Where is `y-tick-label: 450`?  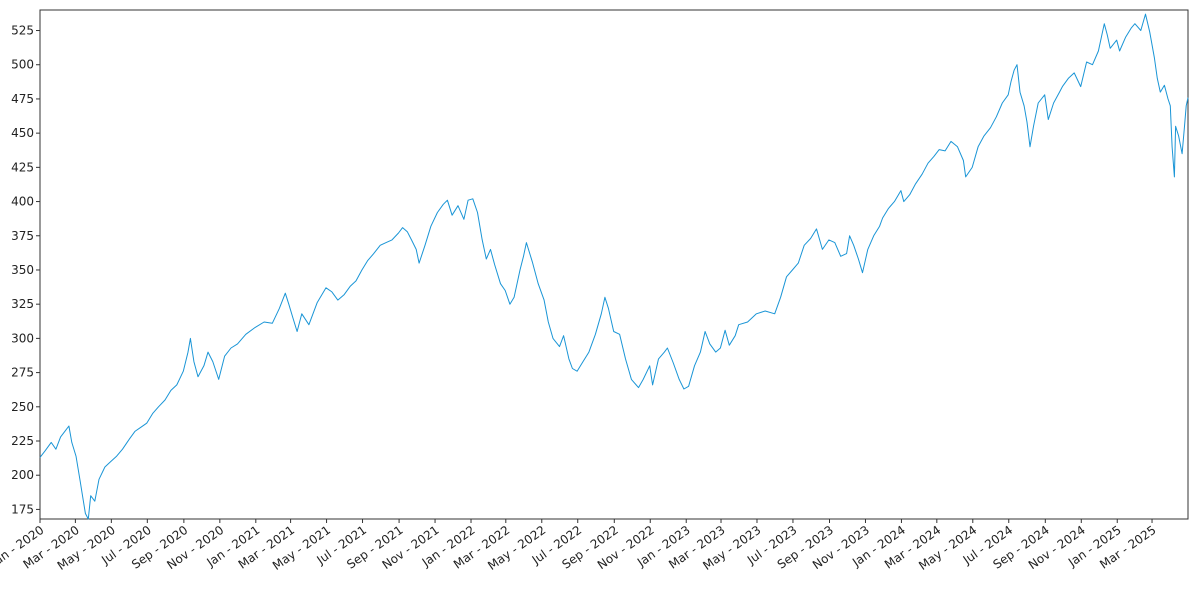 y-tick-label: 450 is located at coordinates (22, 133).